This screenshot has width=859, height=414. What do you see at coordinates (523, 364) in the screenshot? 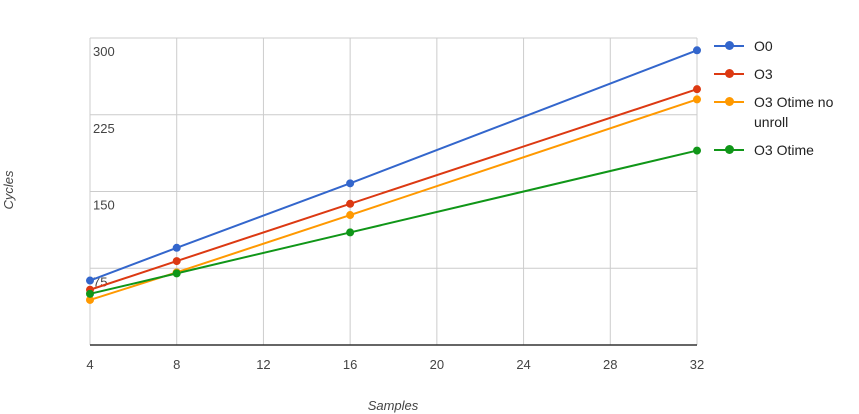
I see `x-tick-label: 24` at bounding box center [523, 364].